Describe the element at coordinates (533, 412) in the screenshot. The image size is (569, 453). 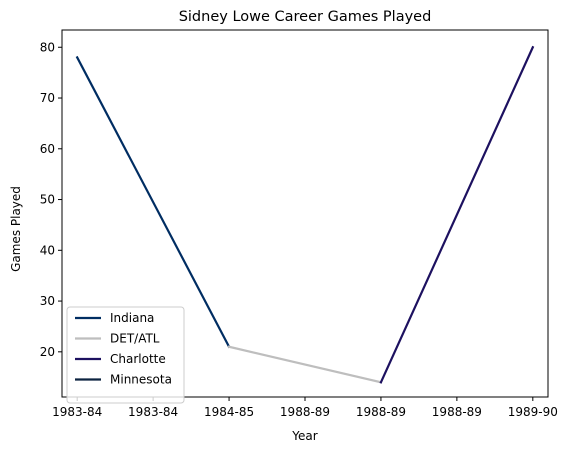
I see `x-tick-label-6: 1989-90` at that location.